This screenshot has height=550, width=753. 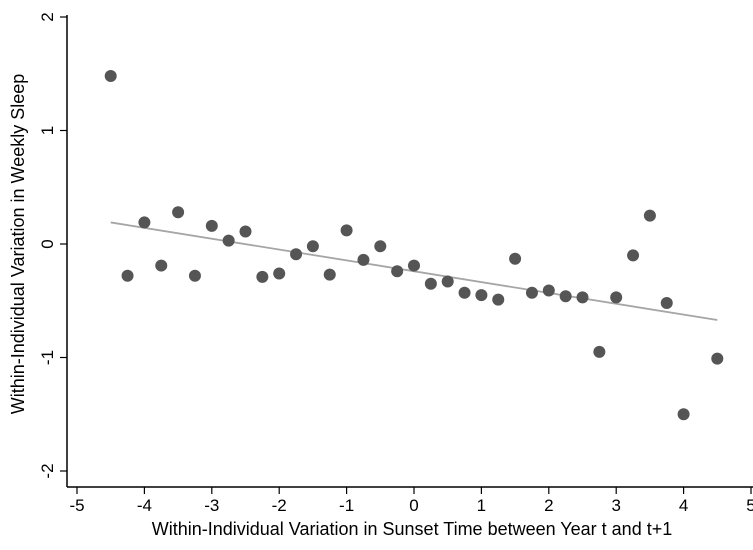 I want to click on x-tick-label: 2, so click(x=548, y=505).